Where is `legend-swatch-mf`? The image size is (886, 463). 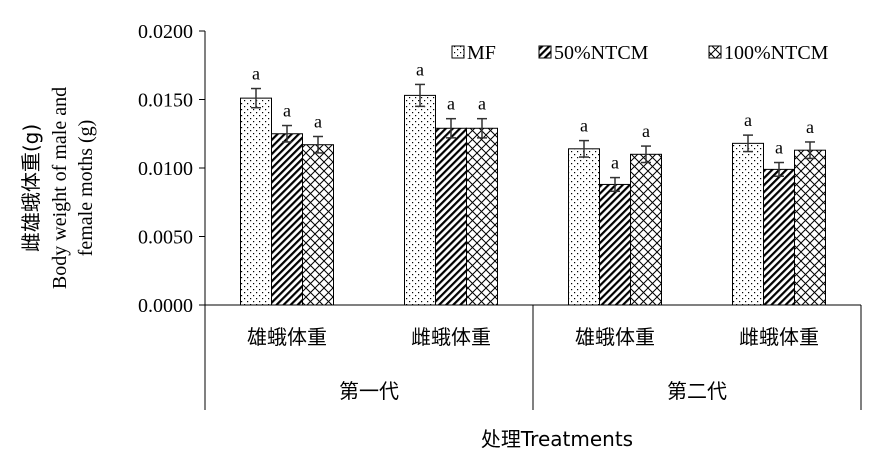 legend-swatch-mf is located at coordinates (458, 52).